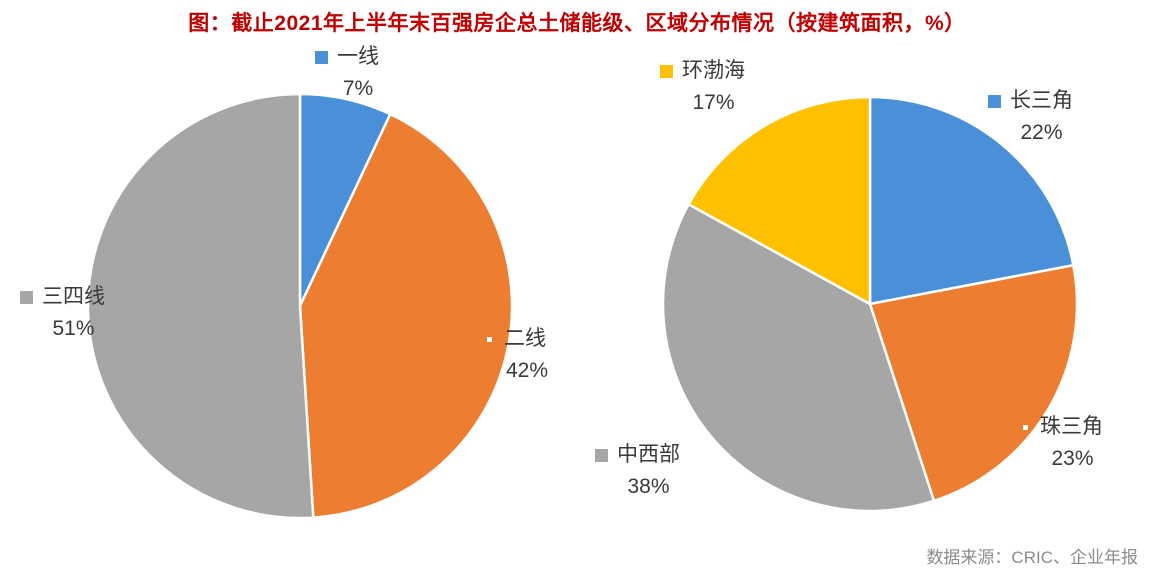 Image resolution: width=1154 pixels, height=578 pixels. I want to click on slice-value: 38%, so click(648, 487).